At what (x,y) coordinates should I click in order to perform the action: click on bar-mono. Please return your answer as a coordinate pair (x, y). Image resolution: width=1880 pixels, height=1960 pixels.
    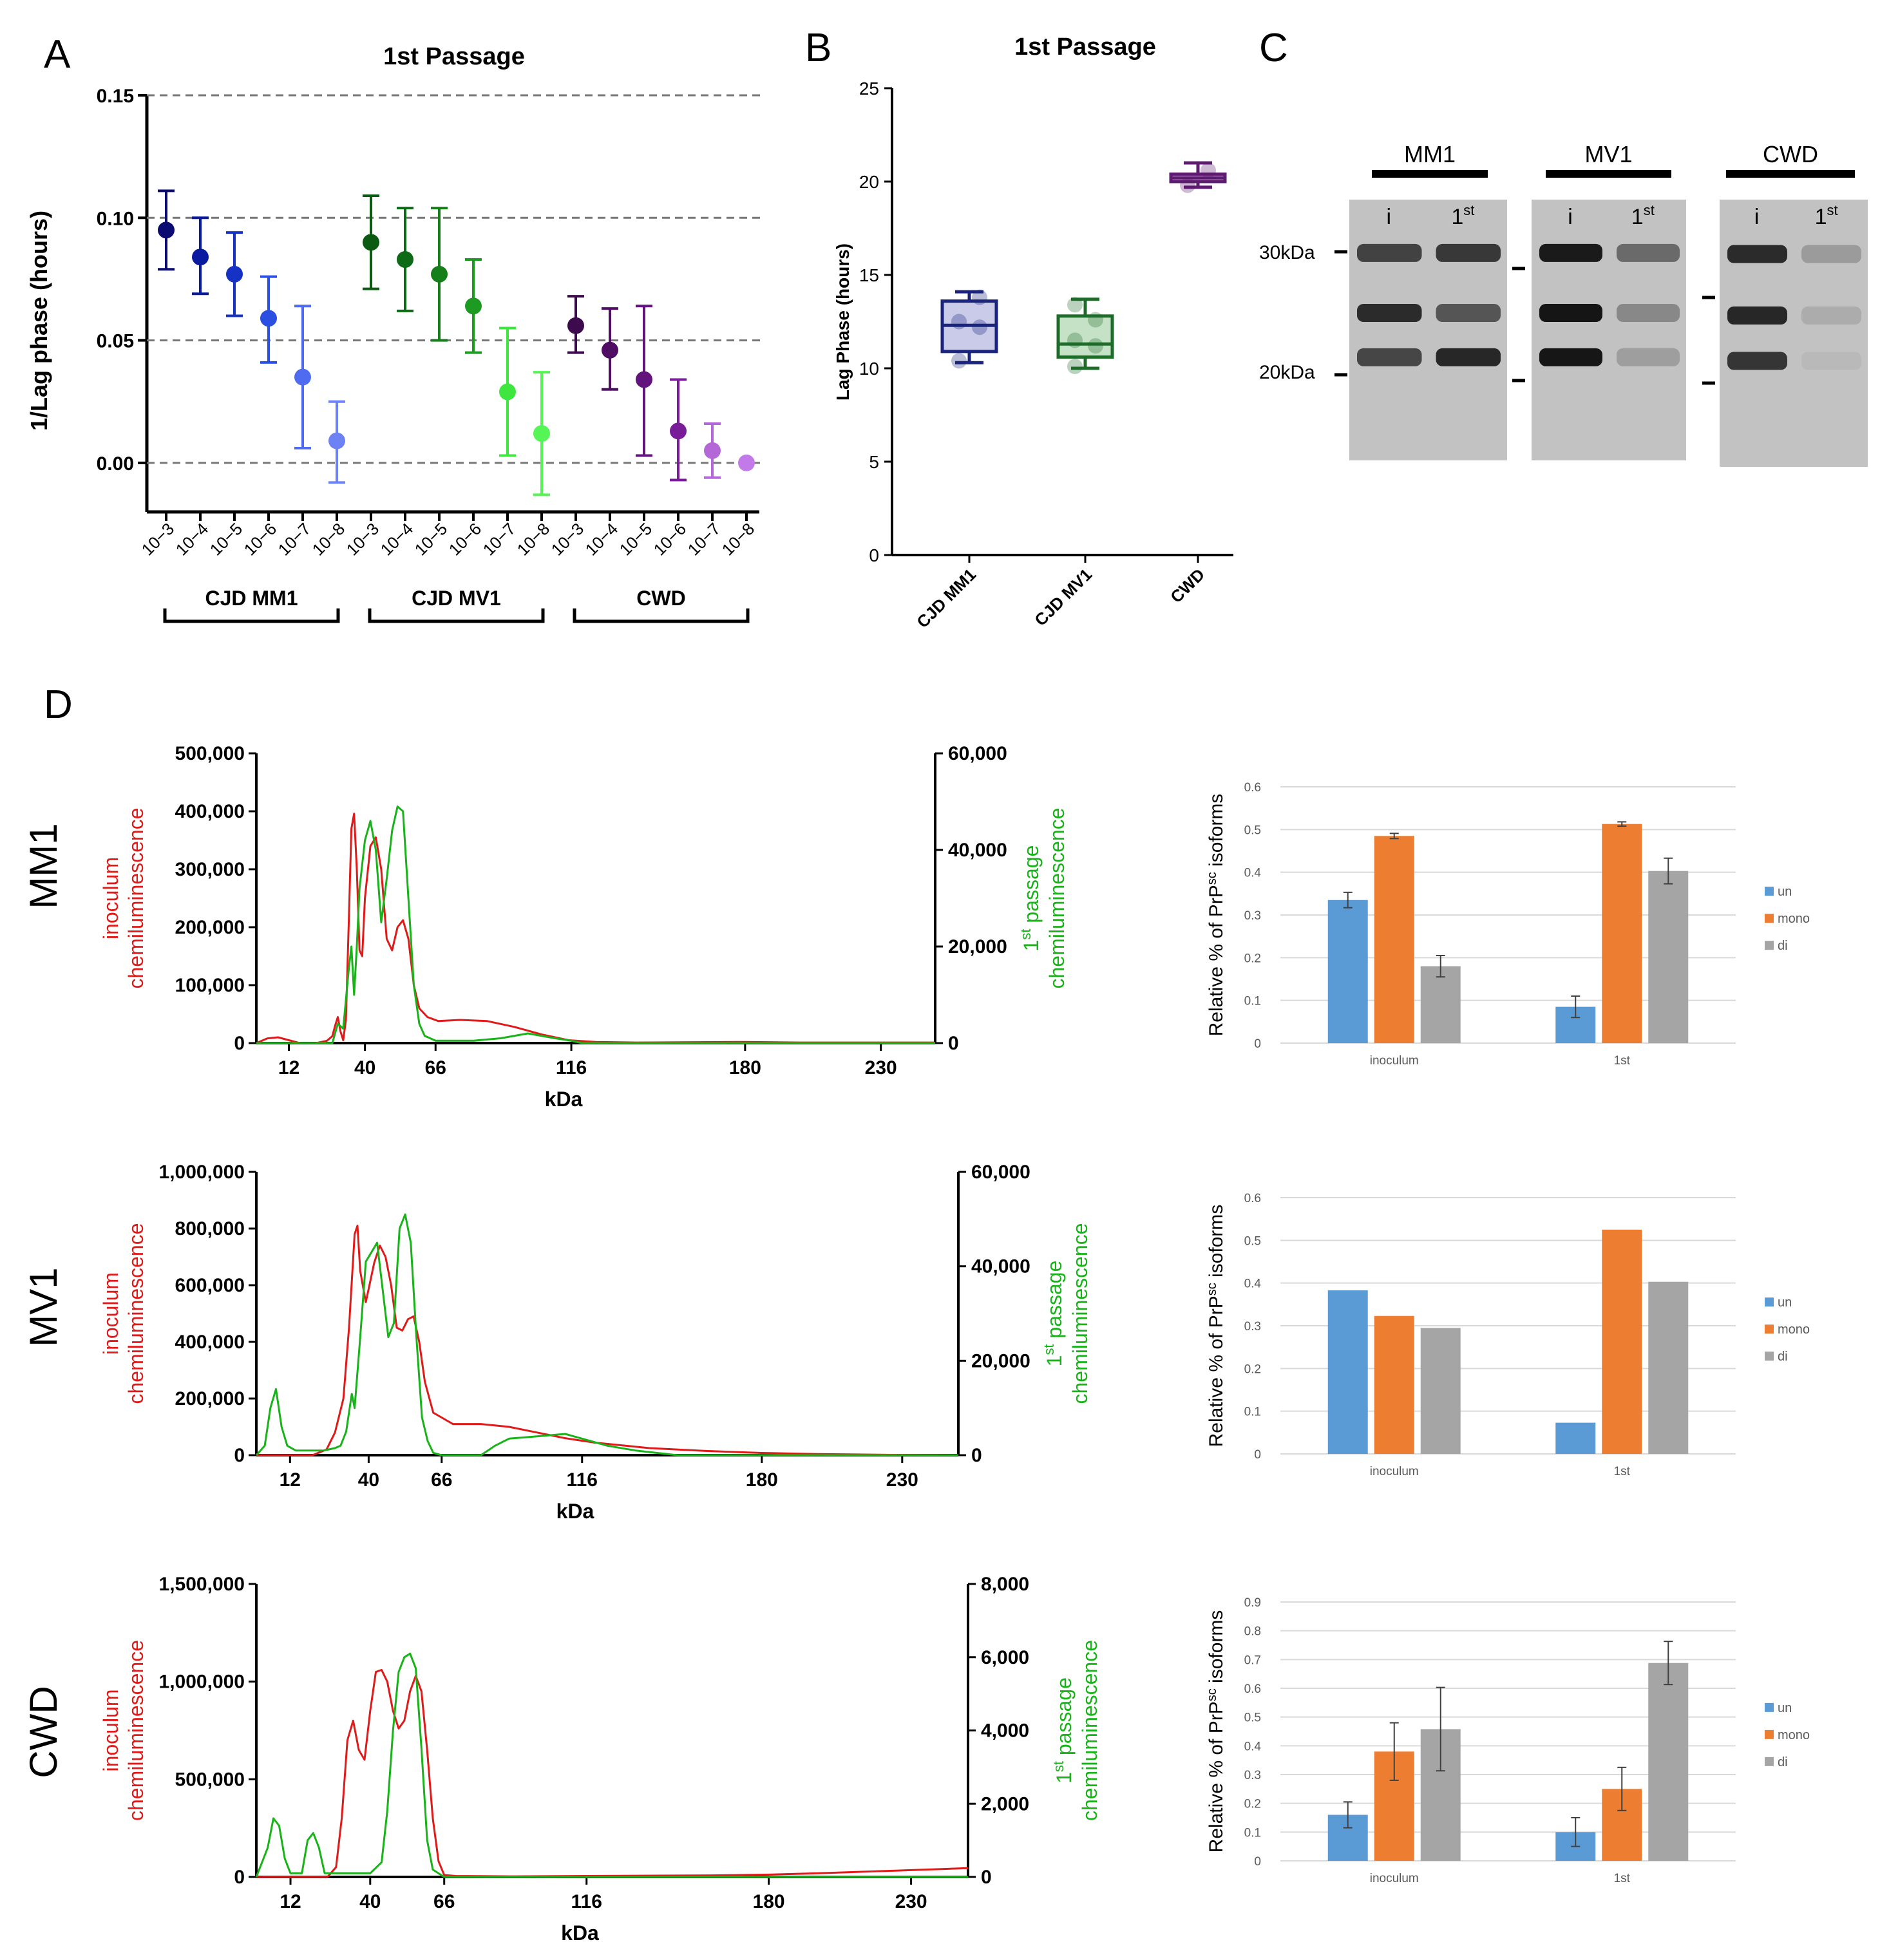
    Looking at the image, I should click on (1622, 1341).